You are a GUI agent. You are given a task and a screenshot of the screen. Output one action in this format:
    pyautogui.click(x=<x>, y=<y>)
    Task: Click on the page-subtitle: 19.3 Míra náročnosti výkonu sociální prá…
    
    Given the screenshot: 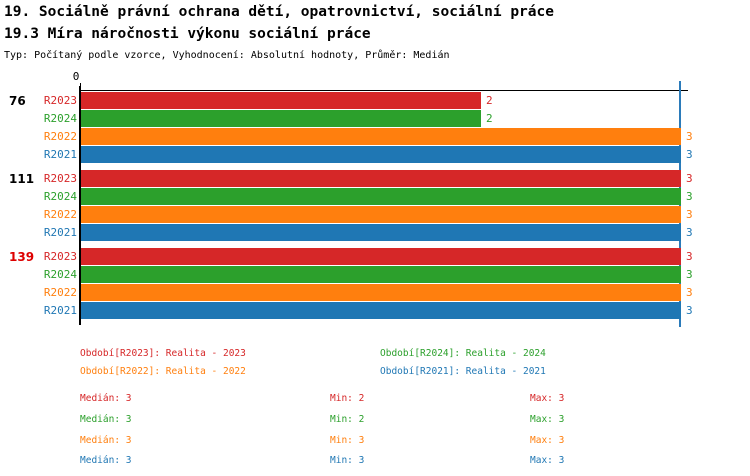 What is the action you would take?
    pyautogui.click(x=187, y=34)
    